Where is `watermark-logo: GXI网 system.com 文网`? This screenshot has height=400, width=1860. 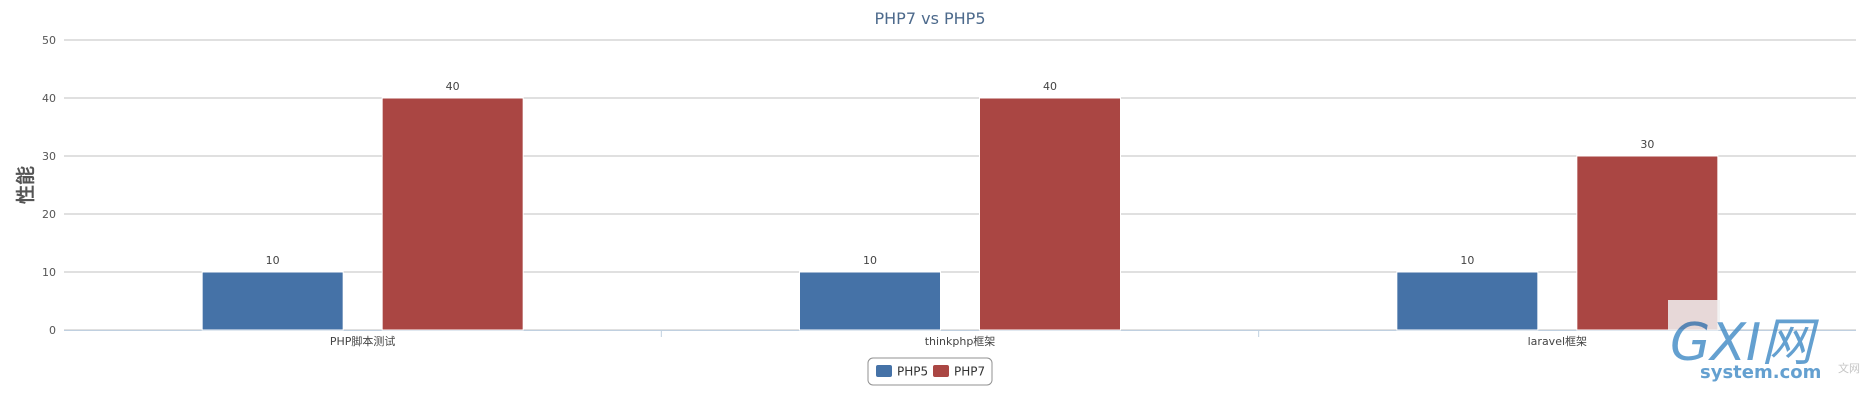 watermark-logo: GXI网 system.com 文网 is located at coordinates (1764, 341).